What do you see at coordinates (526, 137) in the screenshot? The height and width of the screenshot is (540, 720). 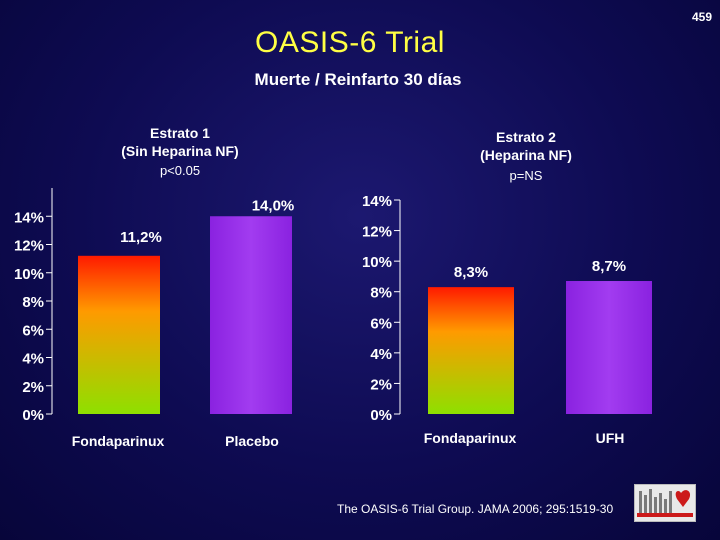 I see `stratum-2-title-line-1: Estrato 2` at bounding box center [526, 137].